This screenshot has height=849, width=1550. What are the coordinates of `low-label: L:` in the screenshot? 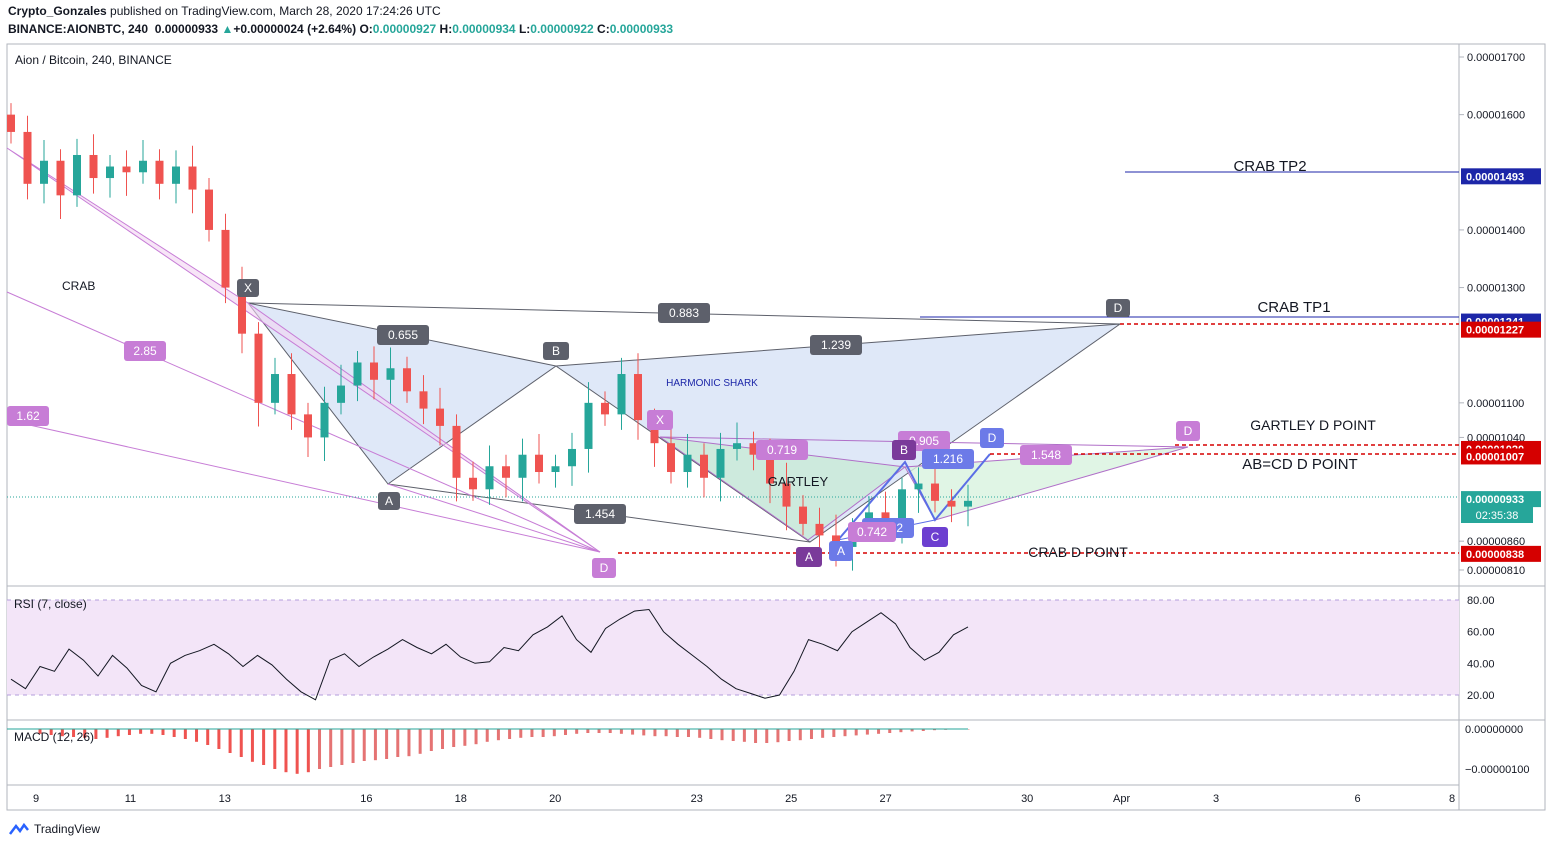 It's located at (524, 29).